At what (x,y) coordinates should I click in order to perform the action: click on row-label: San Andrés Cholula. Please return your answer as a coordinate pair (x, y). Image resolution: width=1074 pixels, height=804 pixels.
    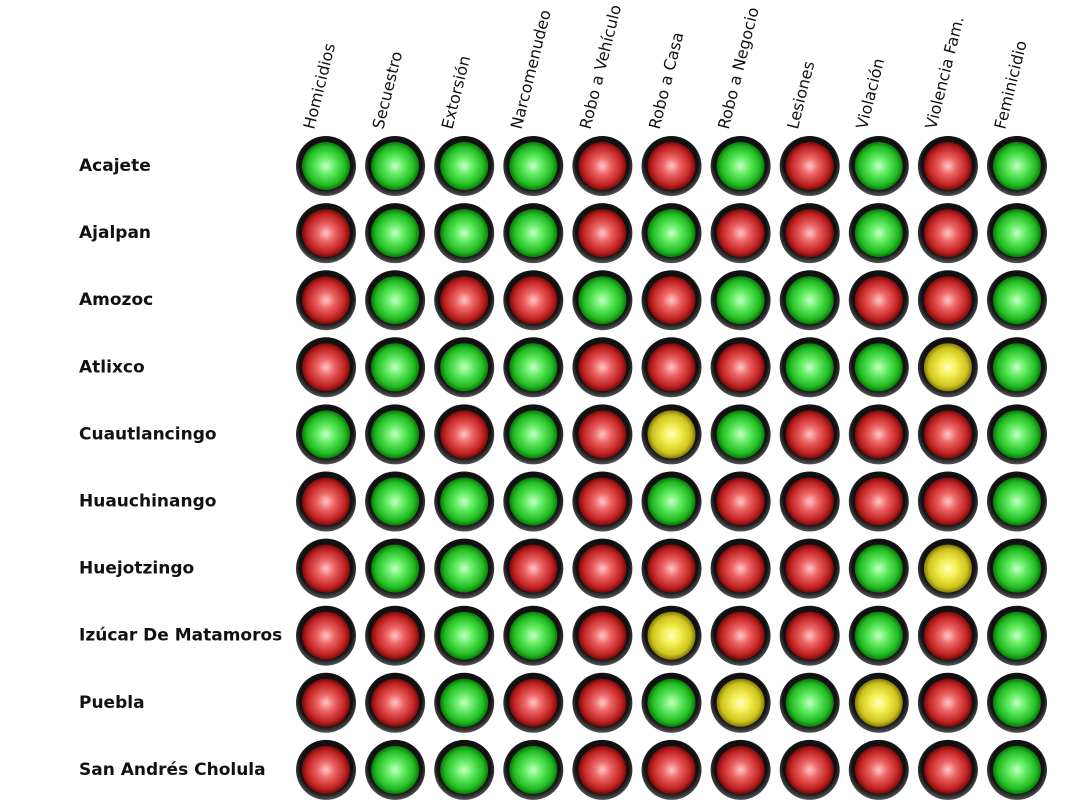
    Looking at the image, I should click on (172, 770).